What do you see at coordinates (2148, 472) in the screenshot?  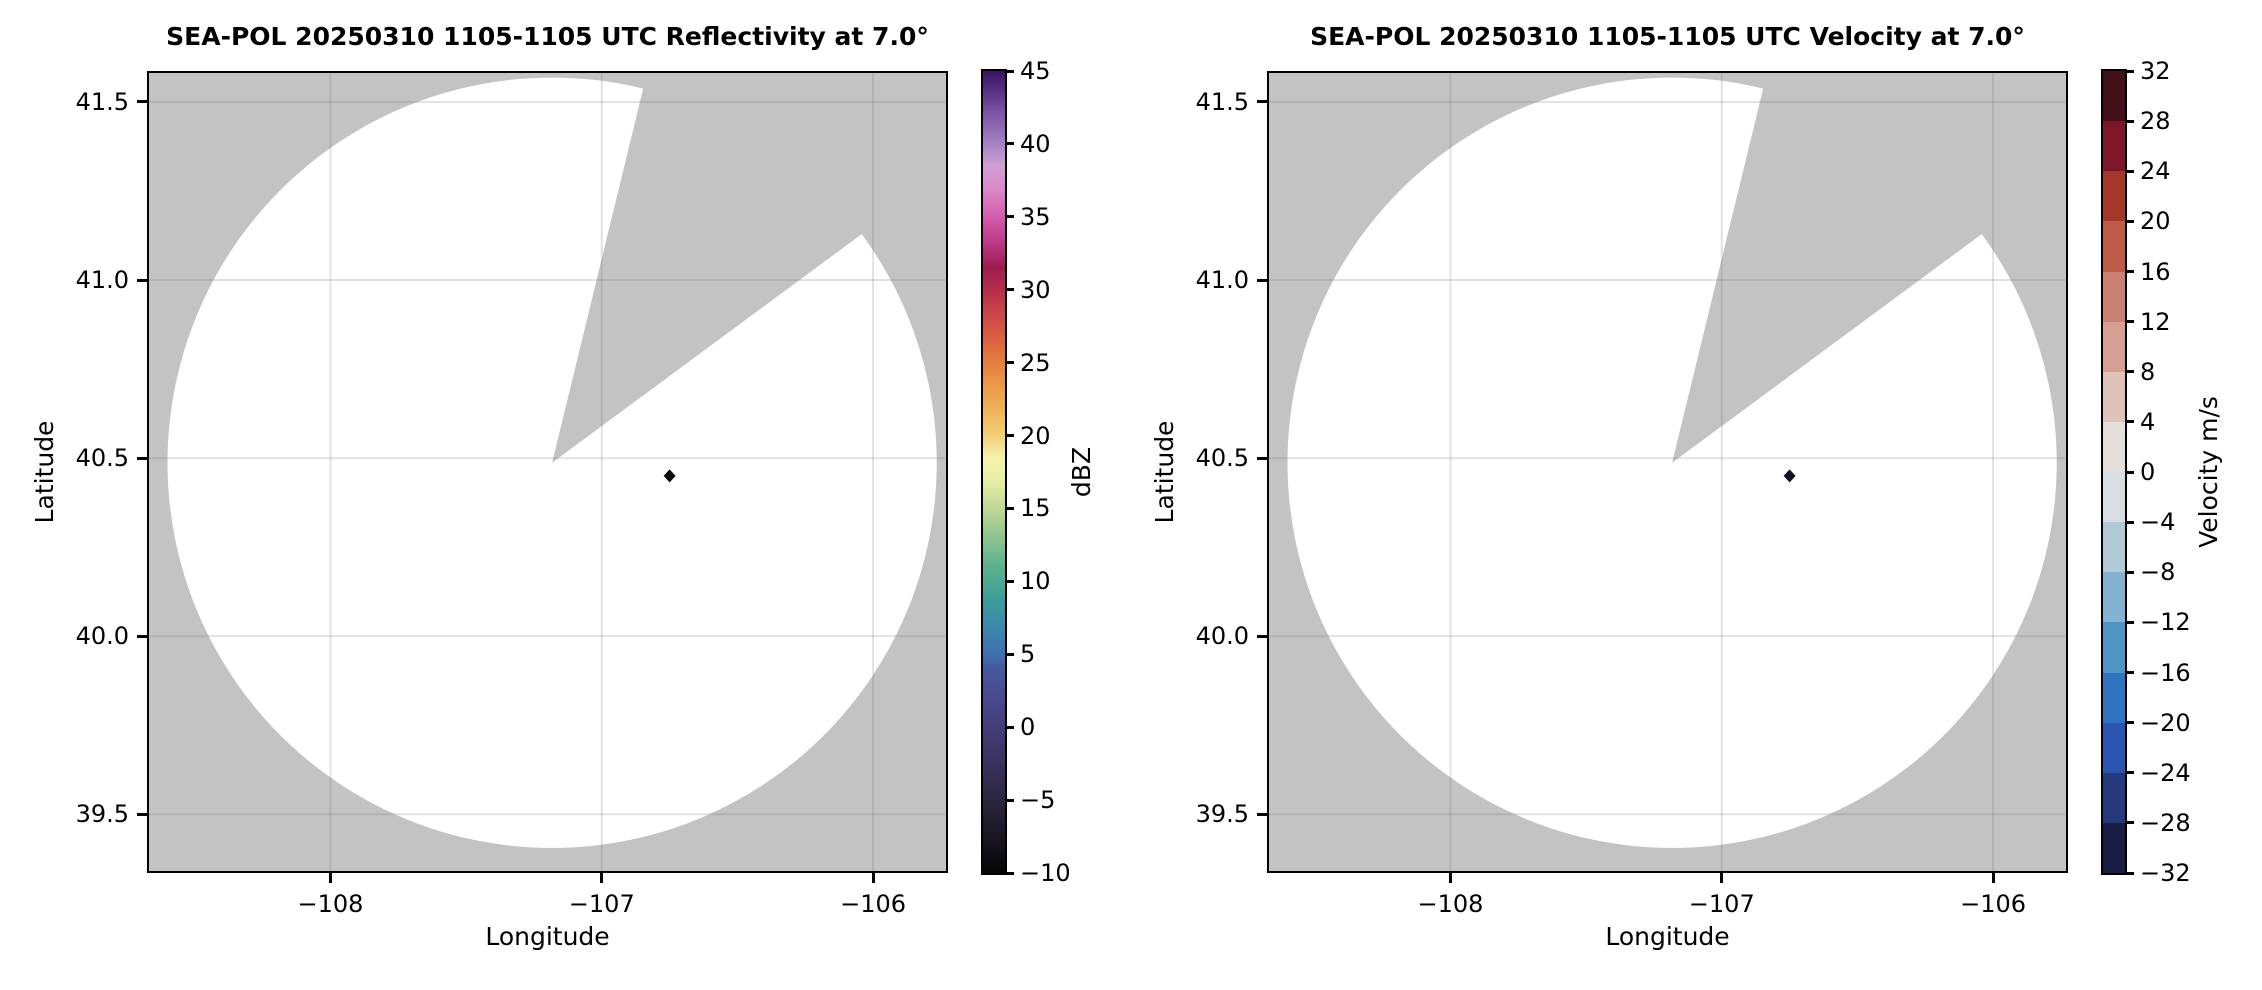 I see `colorbar-tick-label: 0` at bounding box center [2148, 472].